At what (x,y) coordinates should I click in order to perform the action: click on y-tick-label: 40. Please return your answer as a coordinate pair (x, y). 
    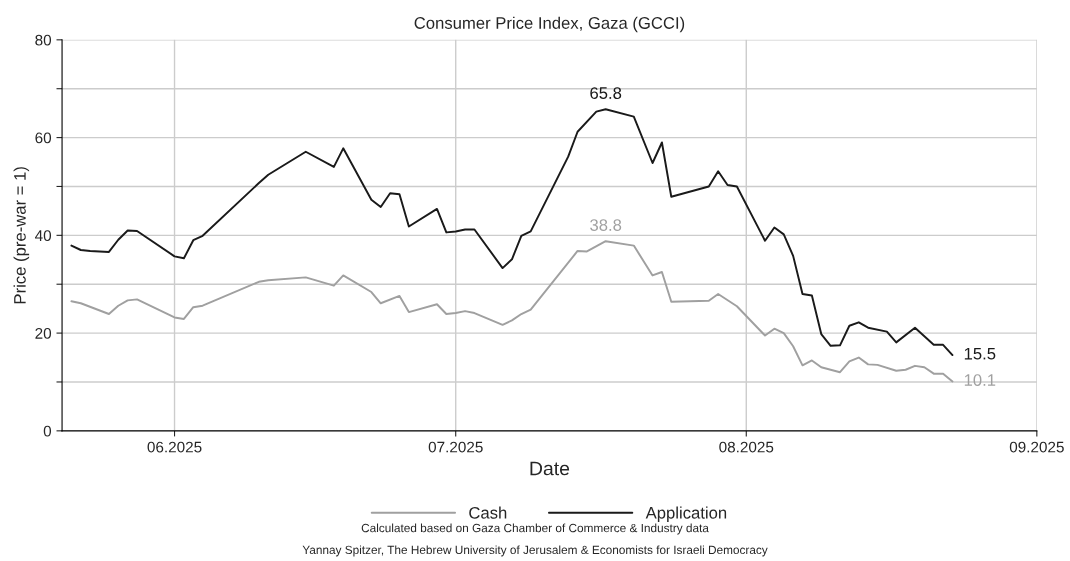
    Looking at the image, I should click on (43, 236).